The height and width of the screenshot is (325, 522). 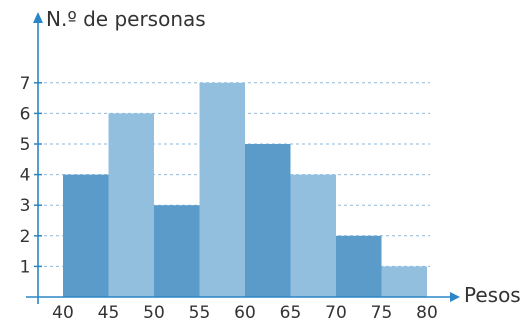 What do you see at coordinates (427, 313) in the screenshot?
I see `x-tick-label: 80` at bounding box center [427, 313].